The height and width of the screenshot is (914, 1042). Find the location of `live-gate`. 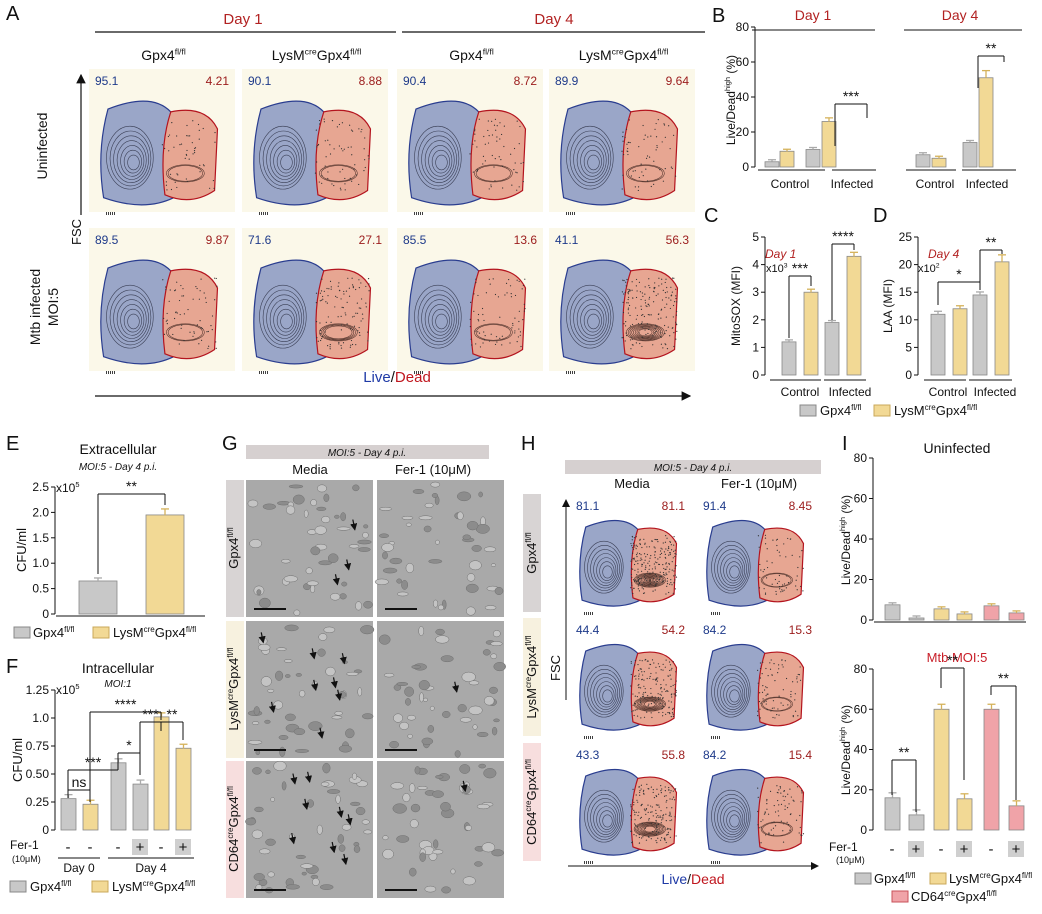

live-gate is located at coordinates (445, 153).